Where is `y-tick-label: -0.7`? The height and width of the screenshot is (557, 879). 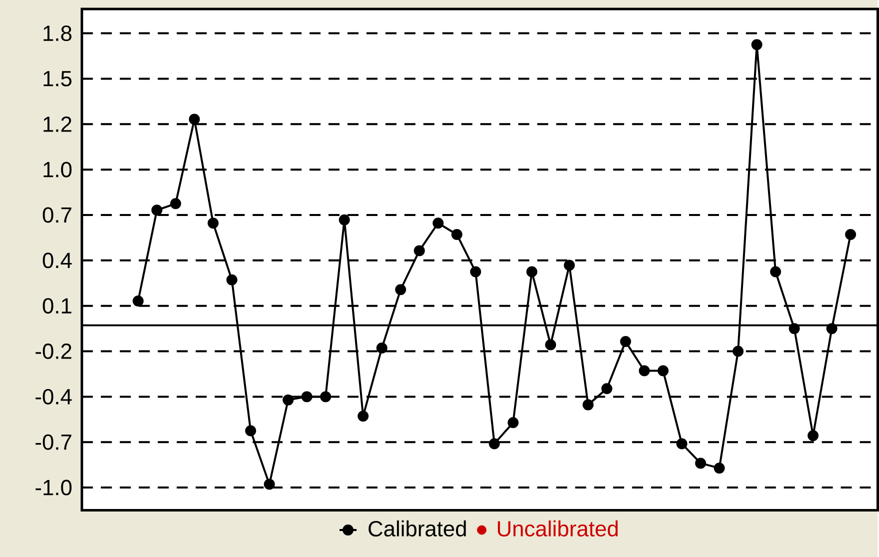
y-tick-label: -0.7 is located at coordinates (54, 442).